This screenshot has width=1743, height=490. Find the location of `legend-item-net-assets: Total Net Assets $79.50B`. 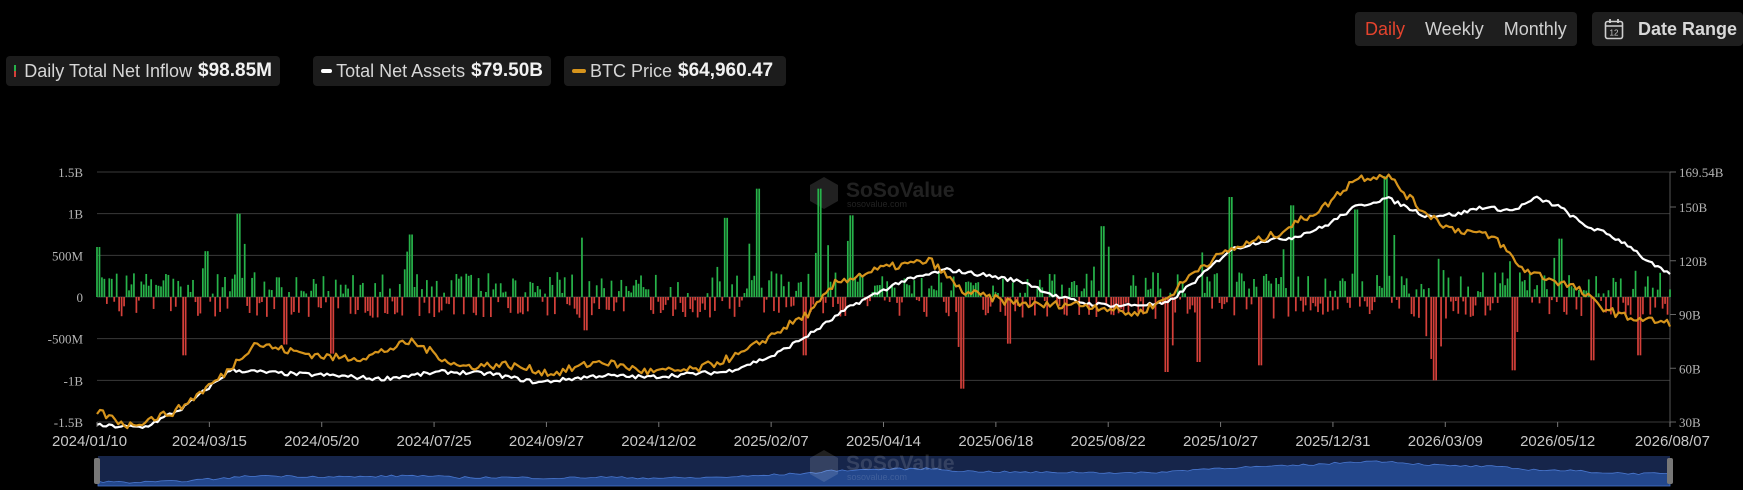

legend-item-net-assets: Total Net Assets $79.50B is located at coordinates (432, 71).